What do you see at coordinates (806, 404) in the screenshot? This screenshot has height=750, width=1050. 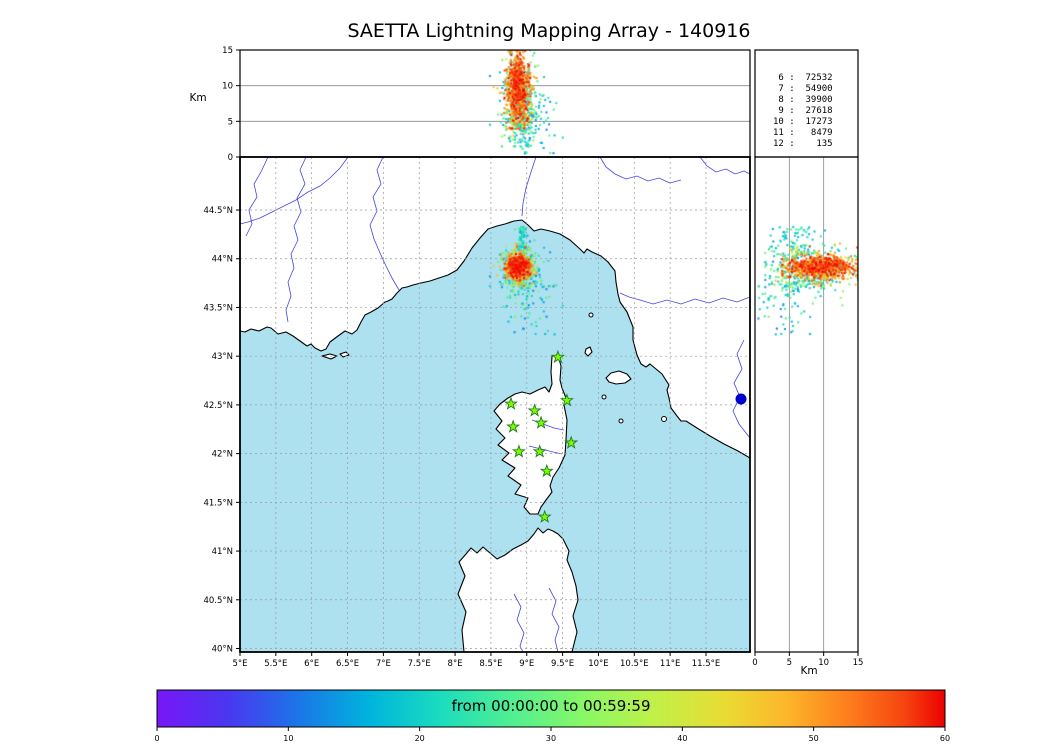 I see `altitude-latitude-panel-border` at bounding box center [806, 404].